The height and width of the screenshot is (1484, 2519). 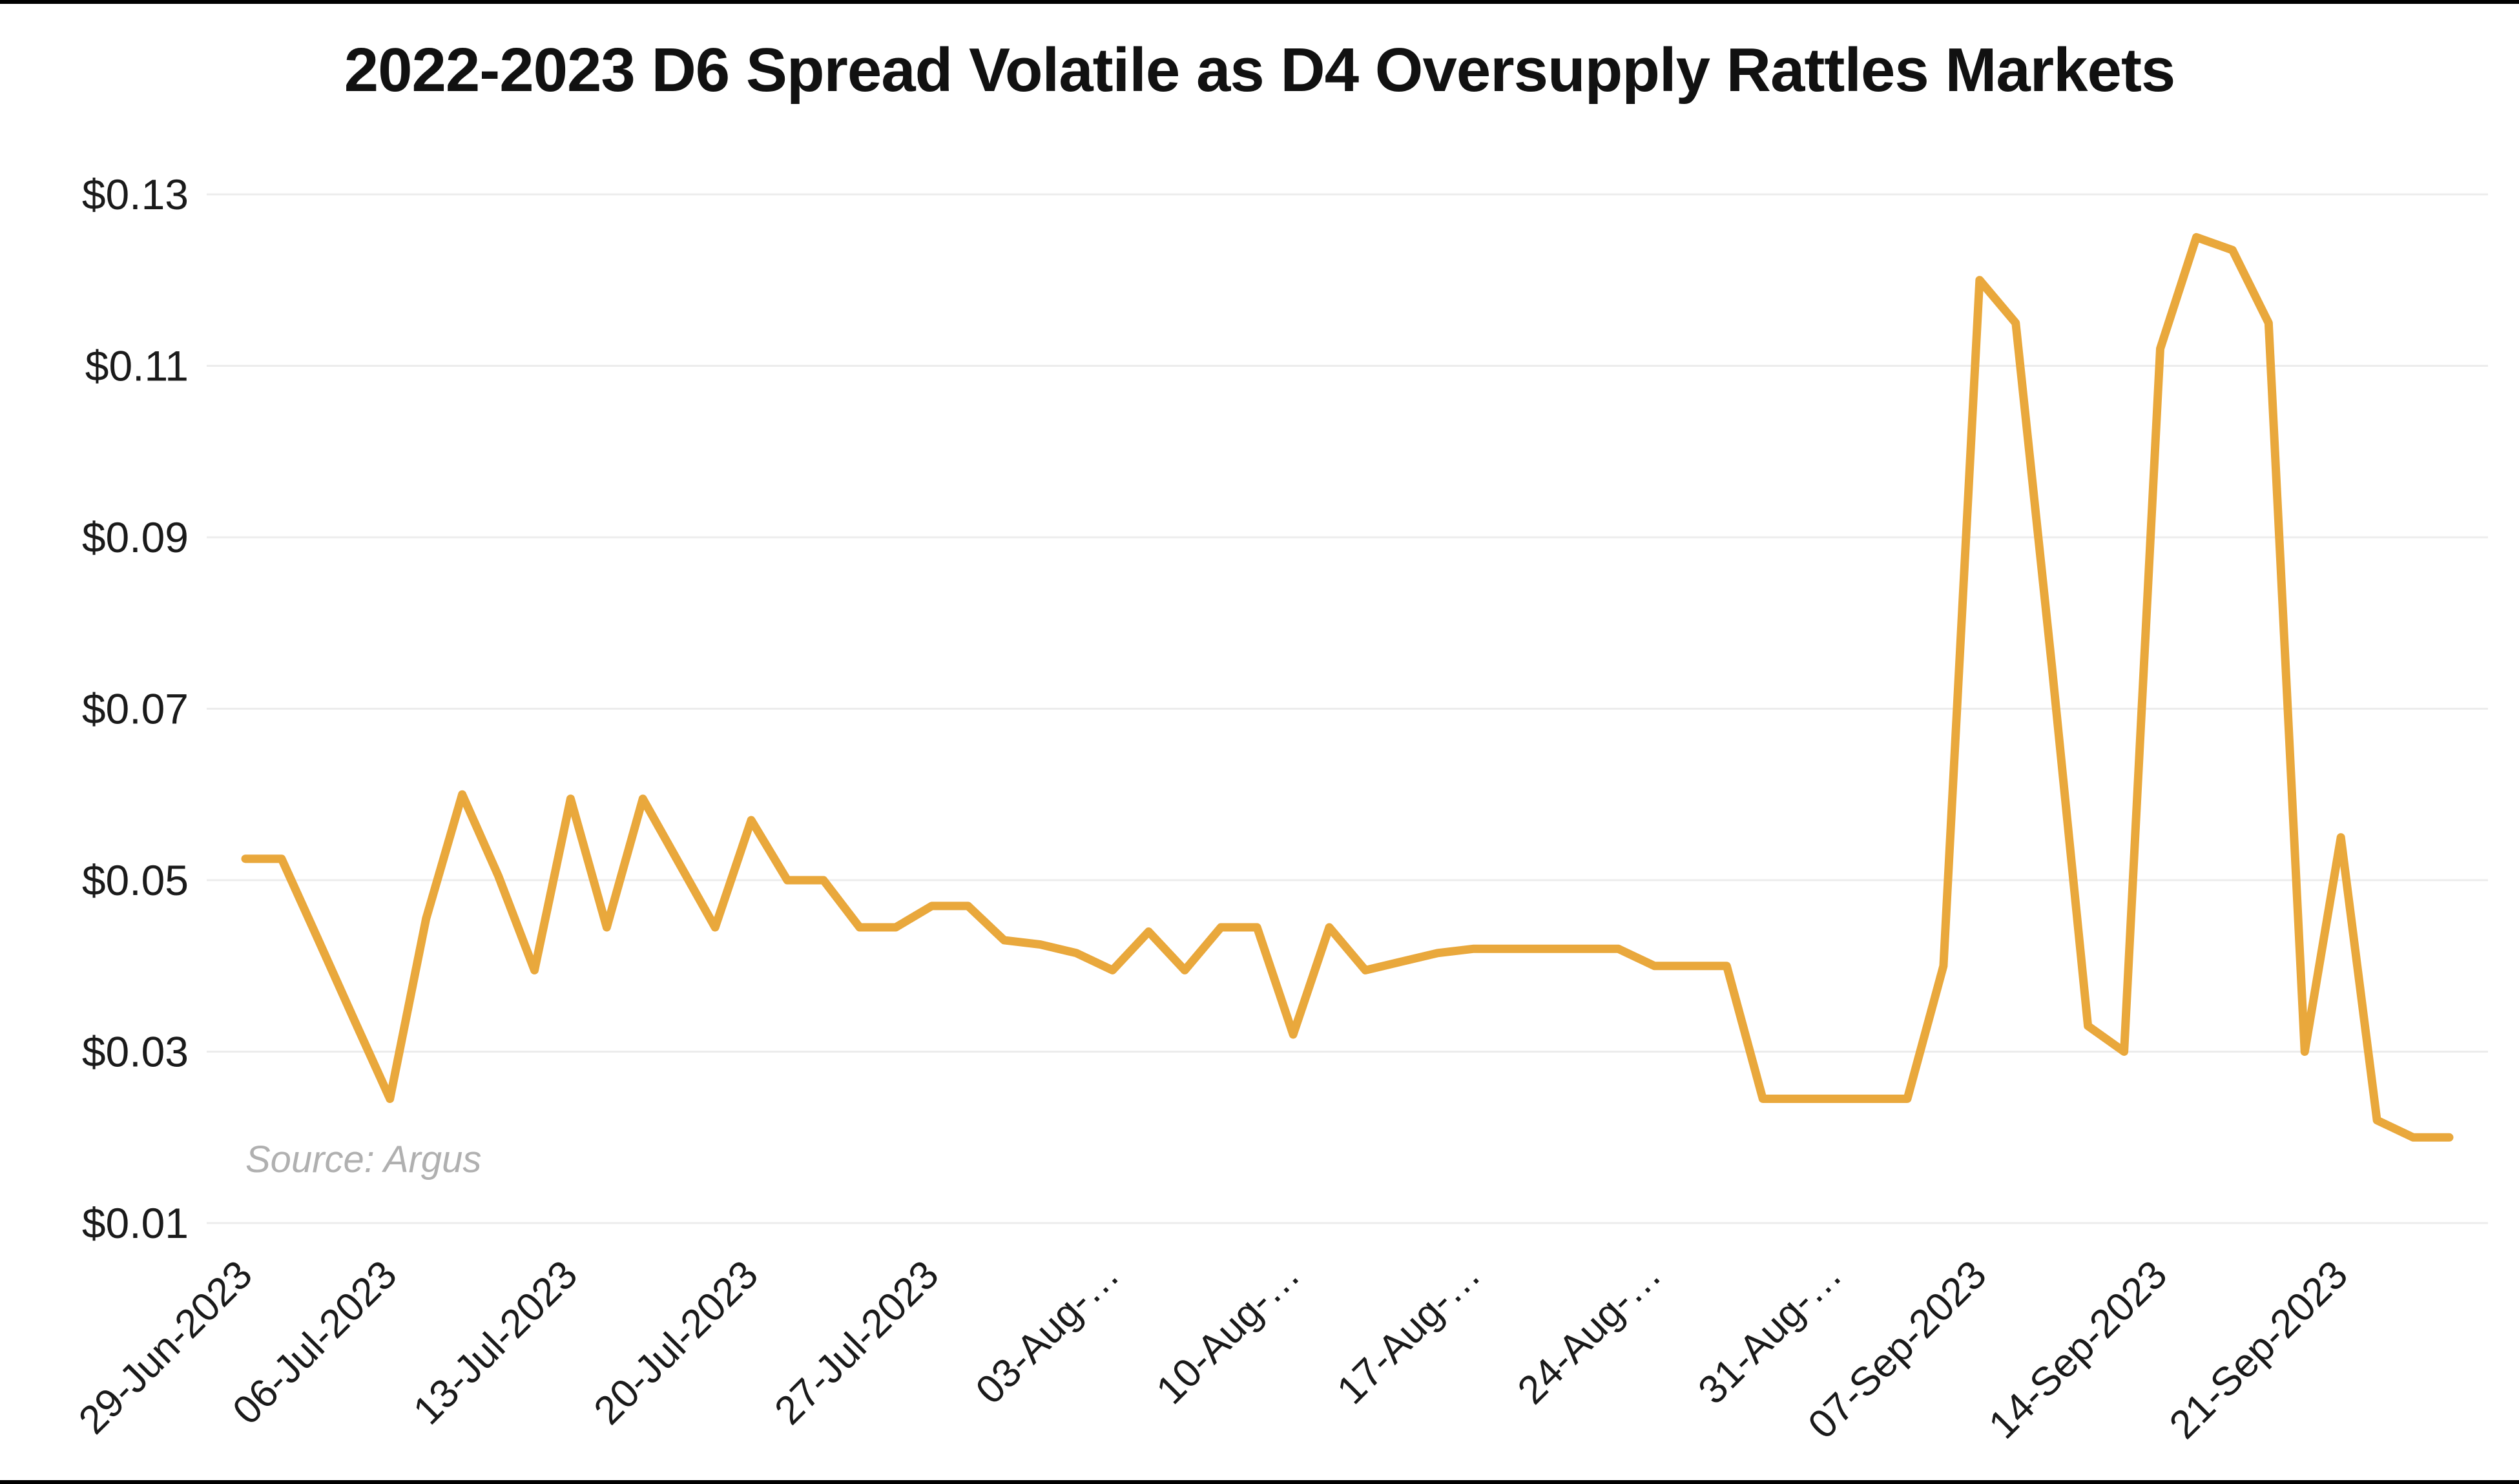 I want to click on x-axis-tick-label: 14-Sep-2023, so click(x=2077, y=1349).